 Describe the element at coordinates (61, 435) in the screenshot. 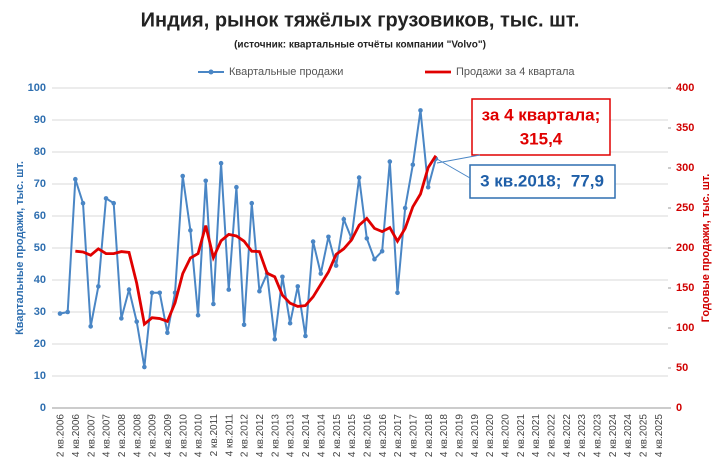

I see `x-tick-label: 2 кв.2006` at that location.